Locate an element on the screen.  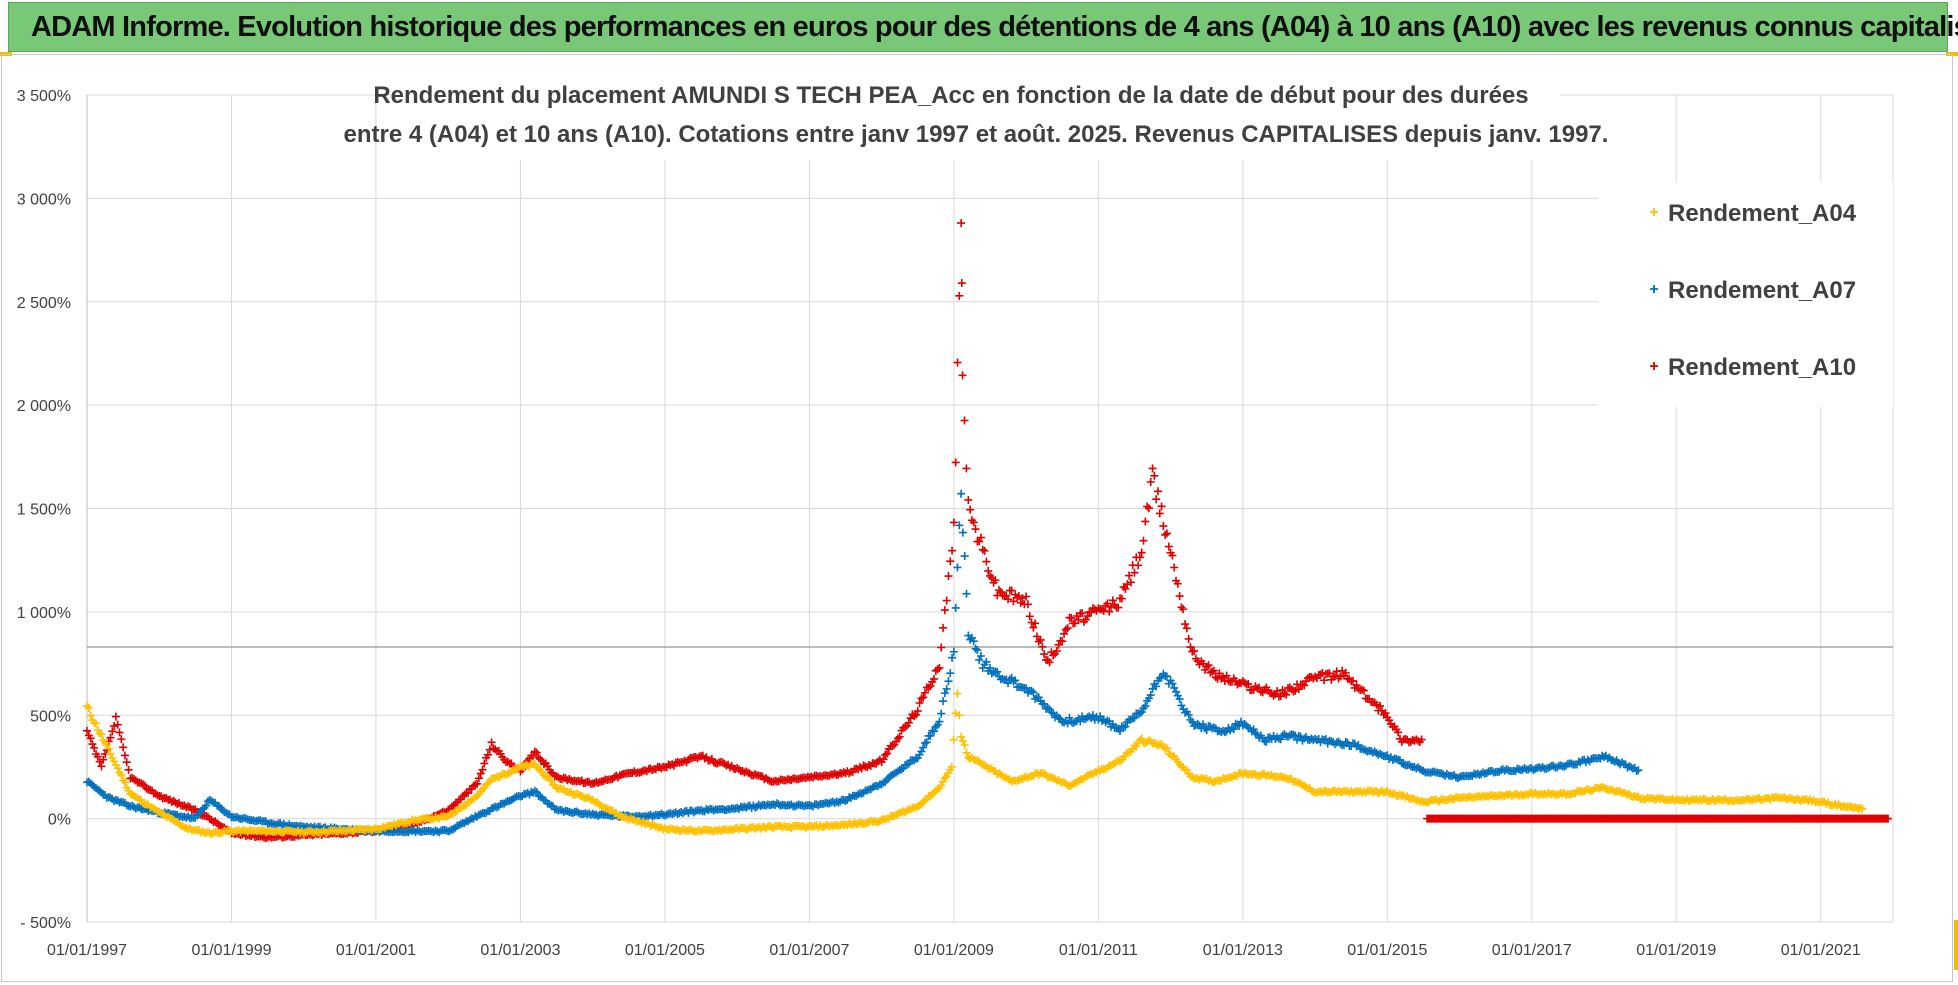
y-tick-label: 2 000% is located at coordinates (44, 406).